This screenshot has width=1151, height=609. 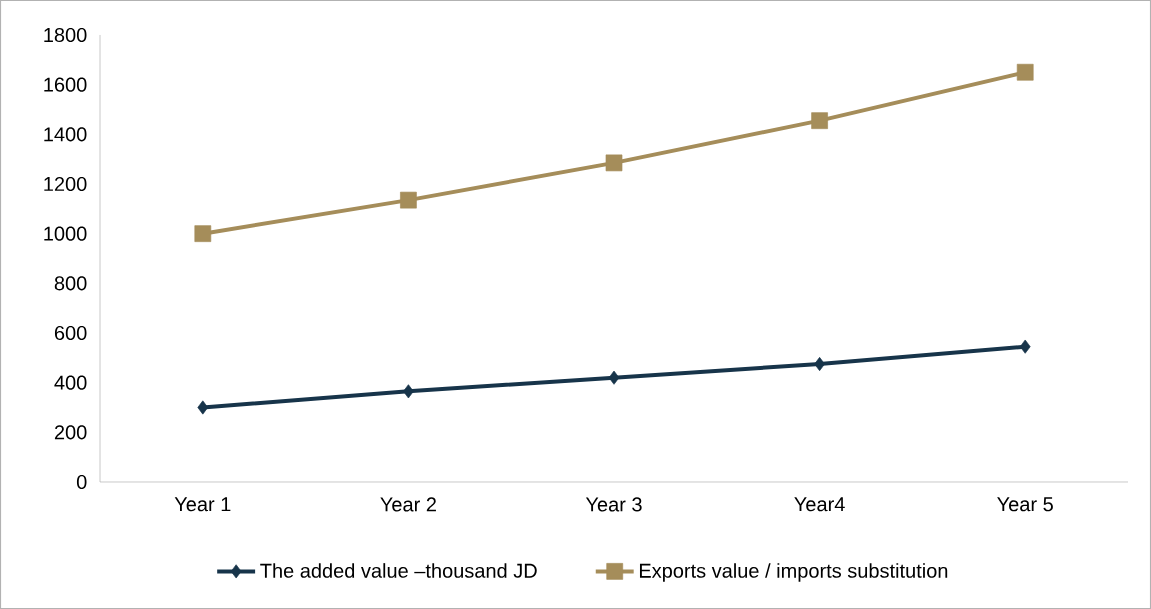 I want to click on y-tick-label: 1800, so click(x=65, y=35).